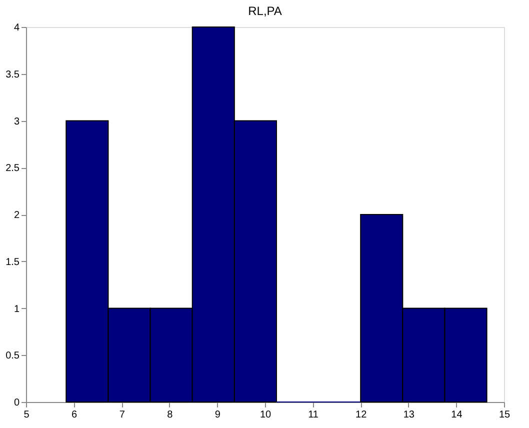 The height and width of the screenshot is (428, 529). I want to click on y-tick-label: 4, so click(17, 28).